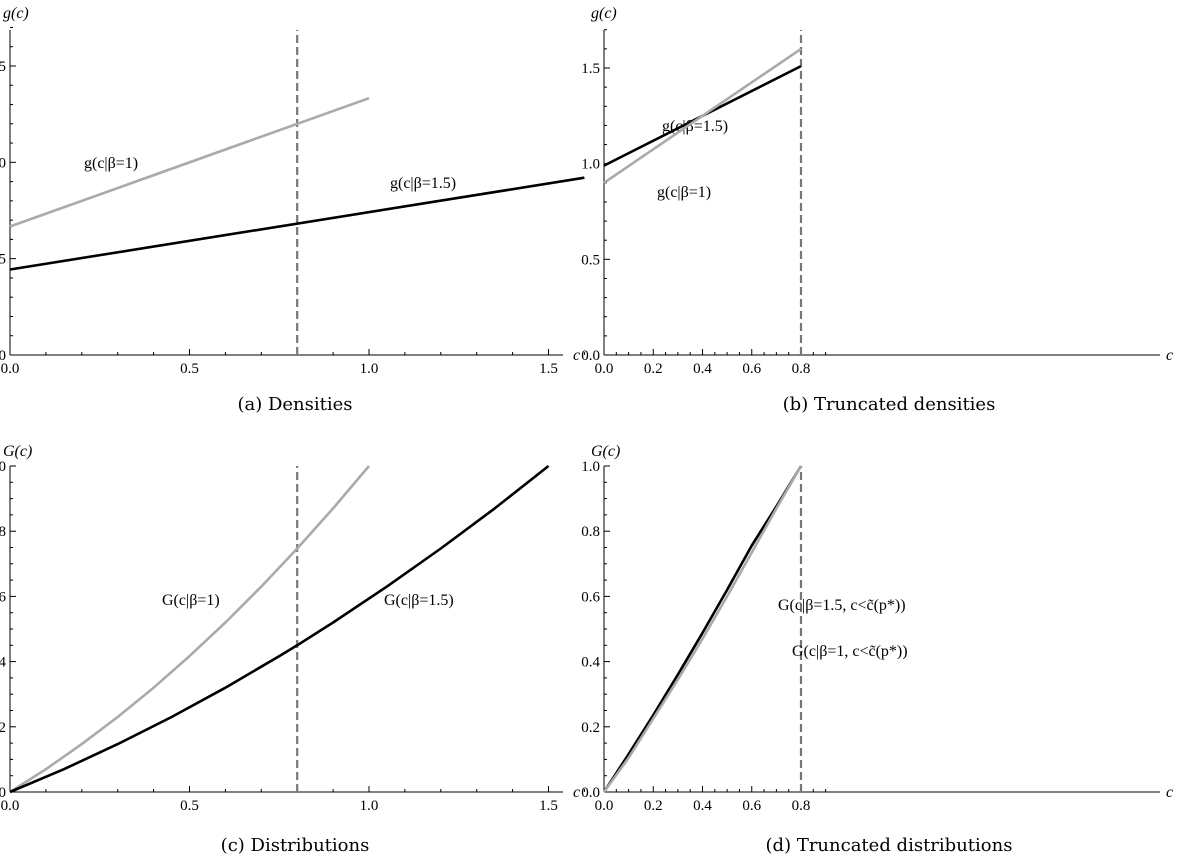 The image size is (1193, 863). Describe the element at coordinates (419, 600) in the screenshot. I see `series-label: G(c|β=1.5)` at that location.